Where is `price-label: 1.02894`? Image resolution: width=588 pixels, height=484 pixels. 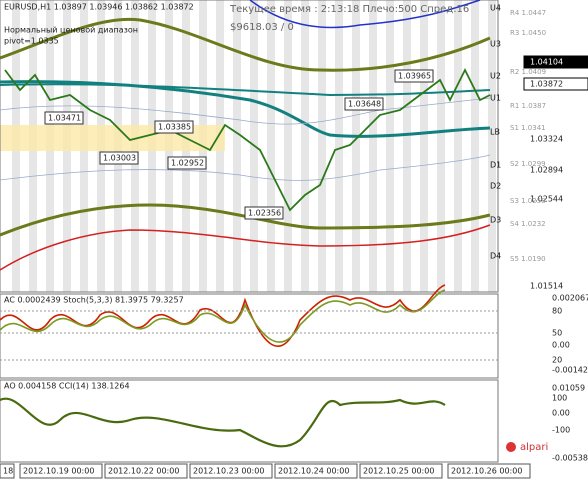 price-label: 1.02894 is located at coordinates (546, 170).